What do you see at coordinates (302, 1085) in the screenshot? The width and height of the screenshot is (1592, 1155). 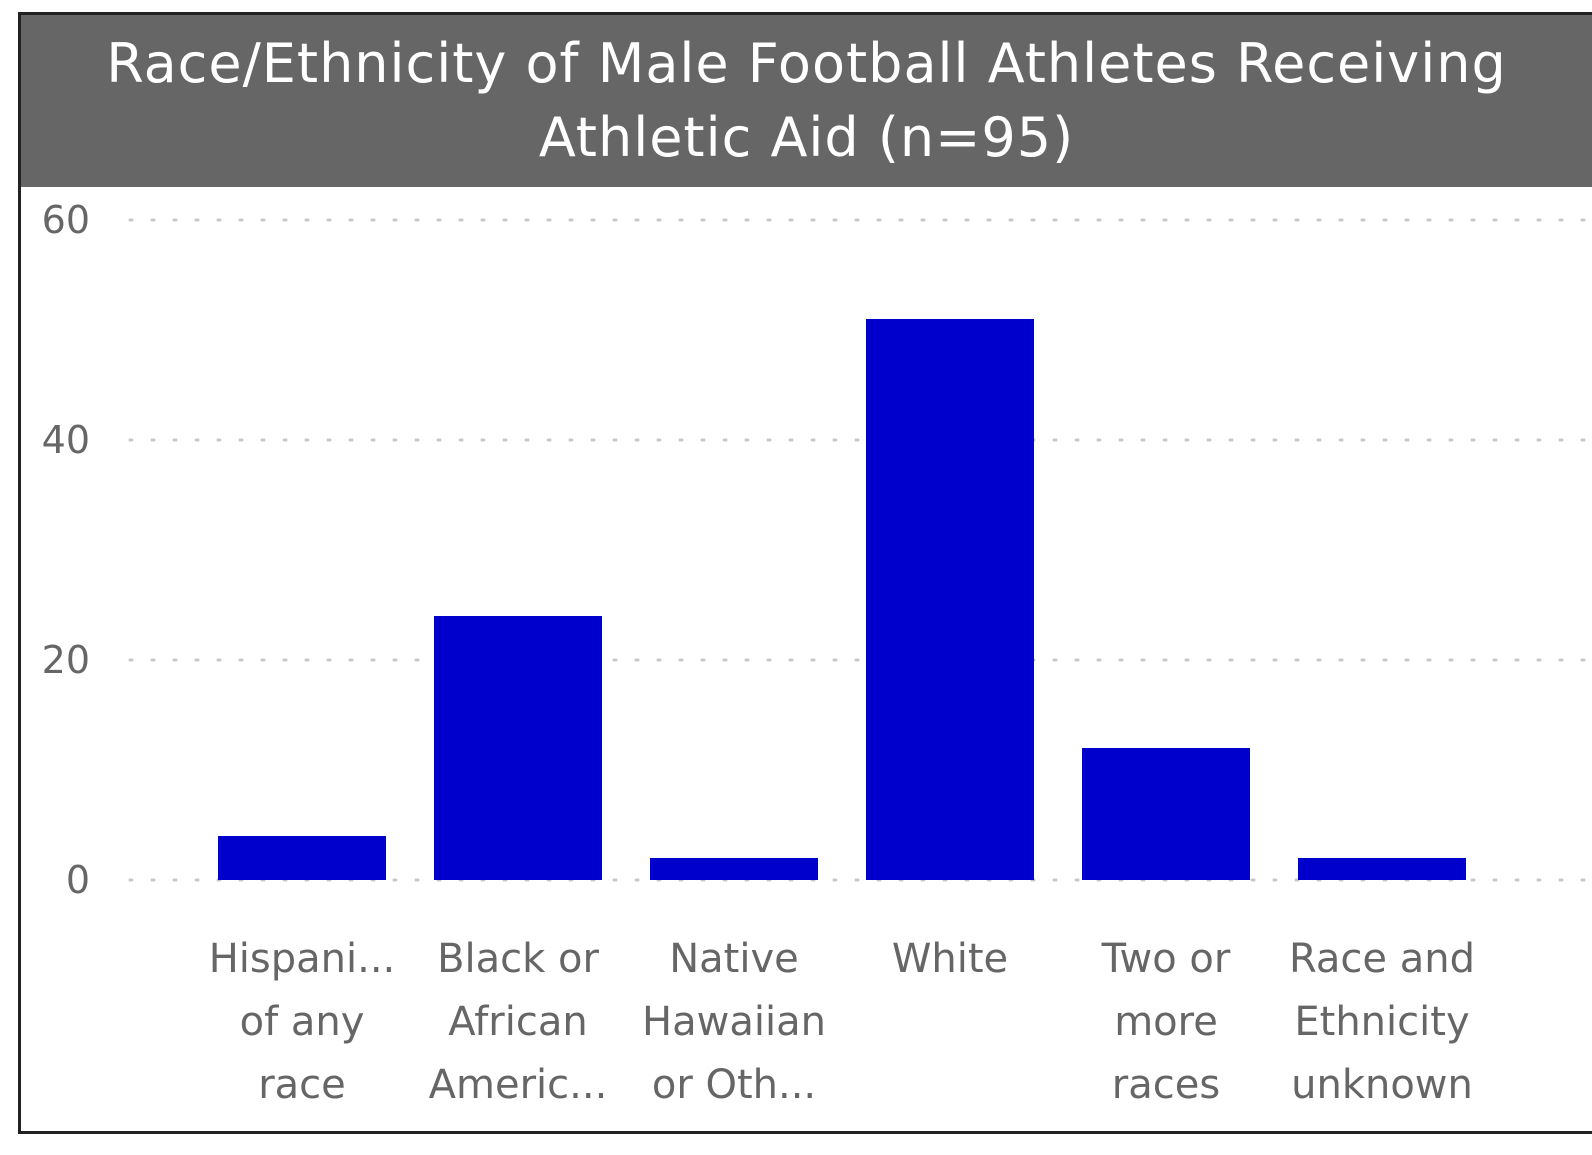 I see `x-category-label-line: race` at bounding box center [302, 1085].